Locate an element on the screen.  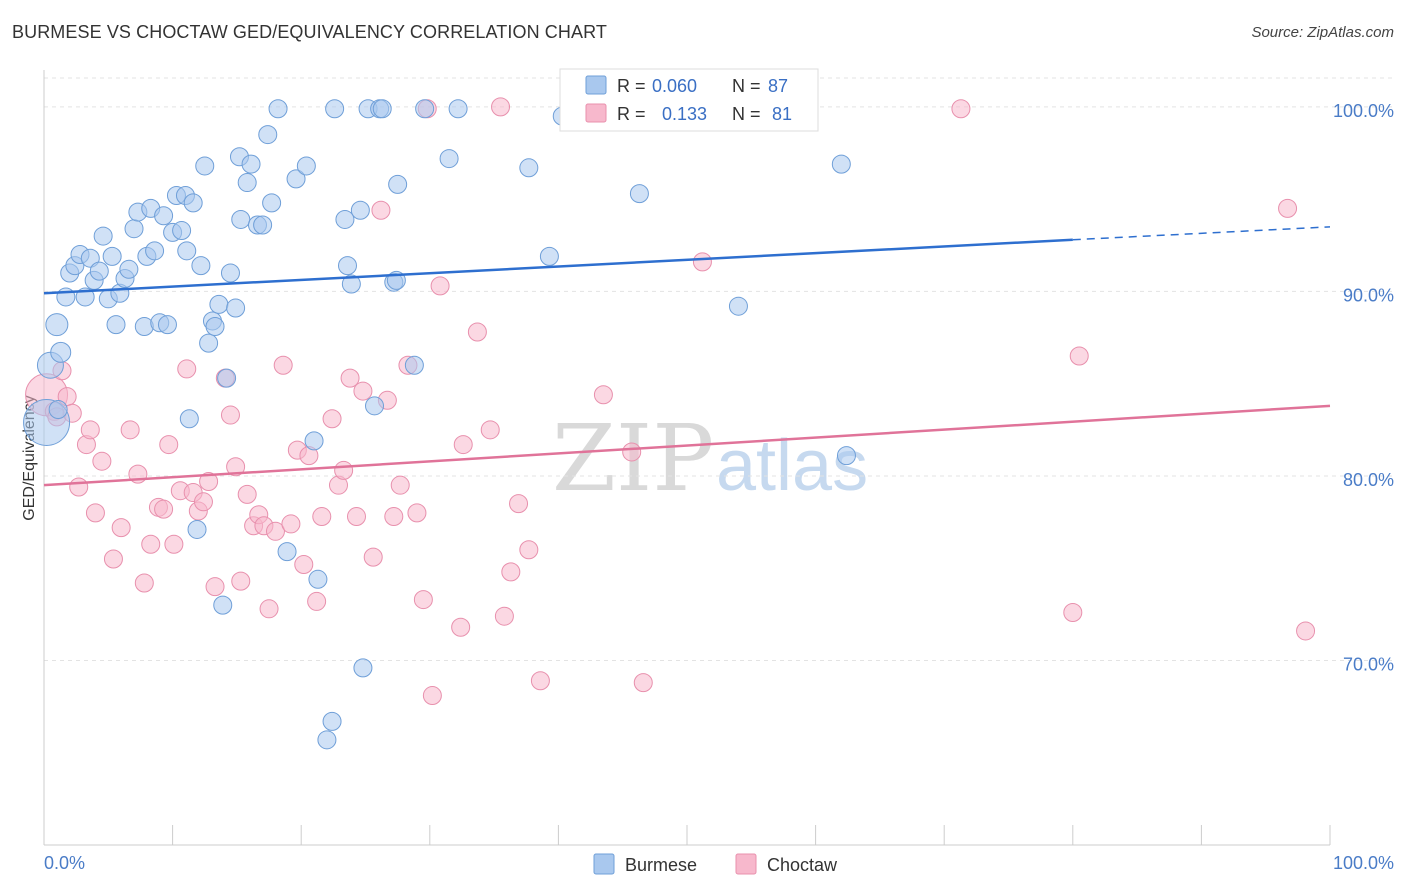
burmese-trend-extension is located at coordinates (1201, 233).